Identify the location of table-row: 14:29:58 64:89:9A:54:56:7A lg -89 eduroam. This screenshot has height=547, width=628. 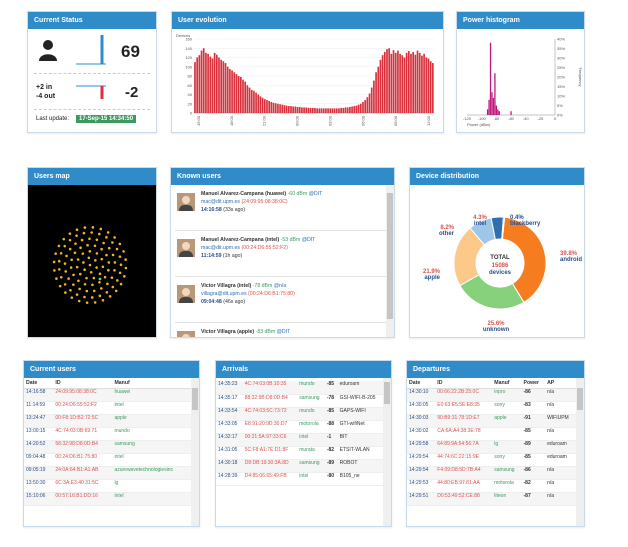
(491, 447).